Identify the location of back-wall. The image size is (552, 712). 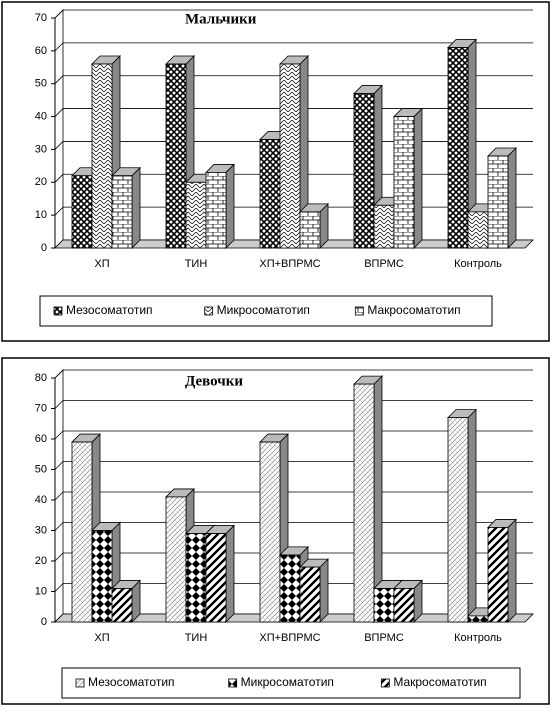
(59, 129).